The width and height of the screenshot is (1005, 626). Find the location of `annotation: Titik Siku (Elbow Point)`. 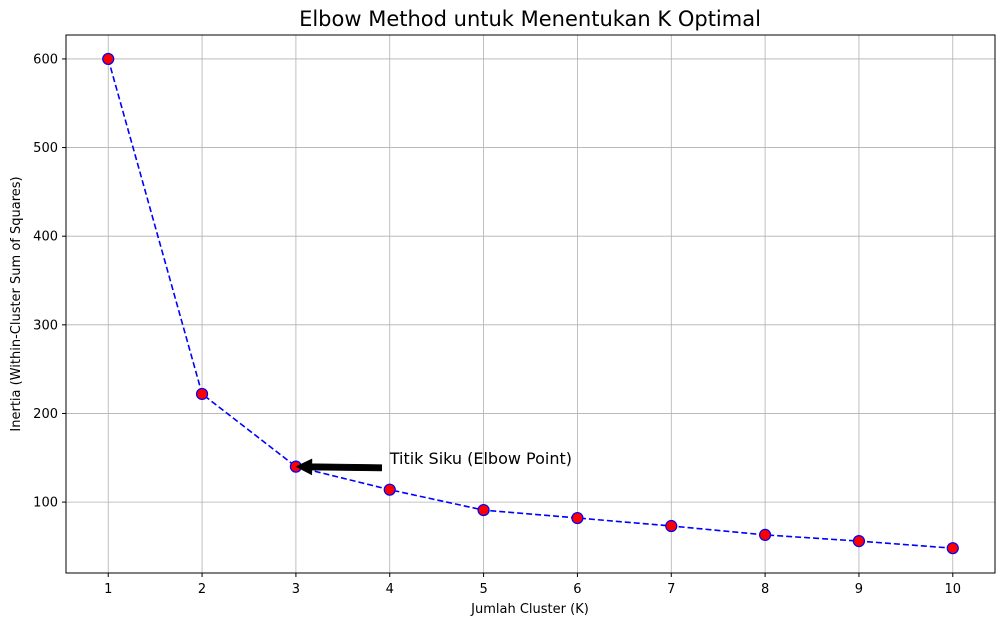

annotation: Titik Siku (Elbow Point) is located at coordinates (433, 462).